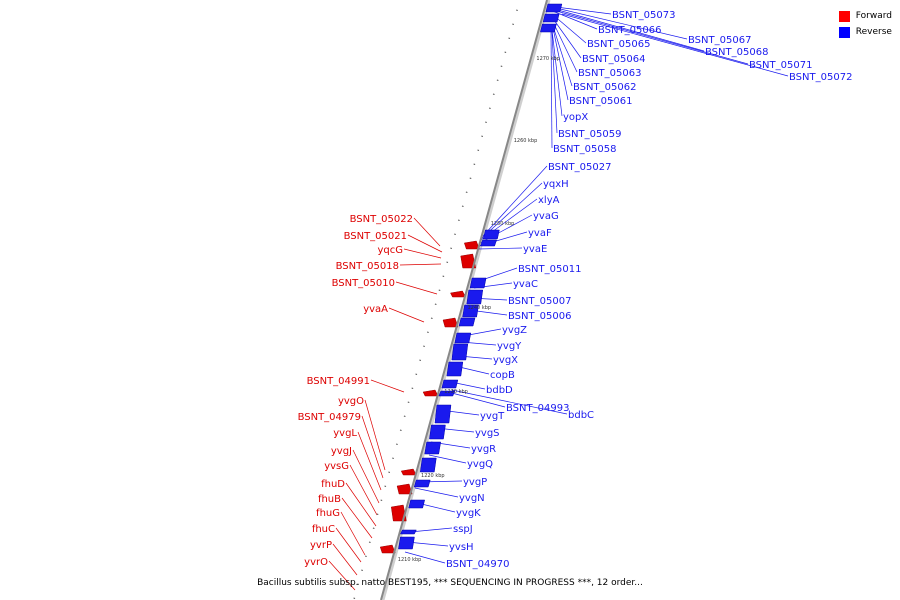  What do you see at coordinates (873, 32) in the screenshot?
I see `legend-reverse-label: Reverse` at bounding box center [873, 32].